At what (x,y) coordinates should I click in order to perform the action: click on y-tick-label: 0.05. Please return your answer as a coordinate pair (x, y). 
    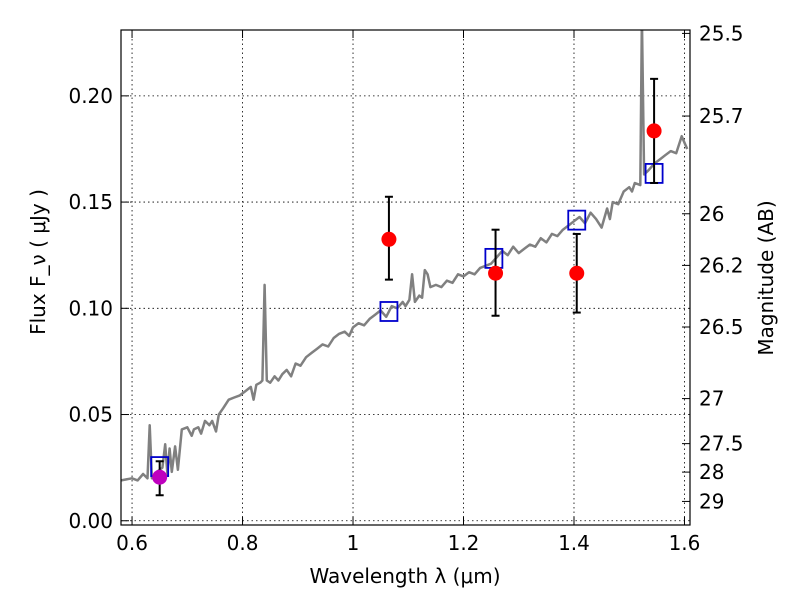
    Looking at the image, I should click on (90, 415).